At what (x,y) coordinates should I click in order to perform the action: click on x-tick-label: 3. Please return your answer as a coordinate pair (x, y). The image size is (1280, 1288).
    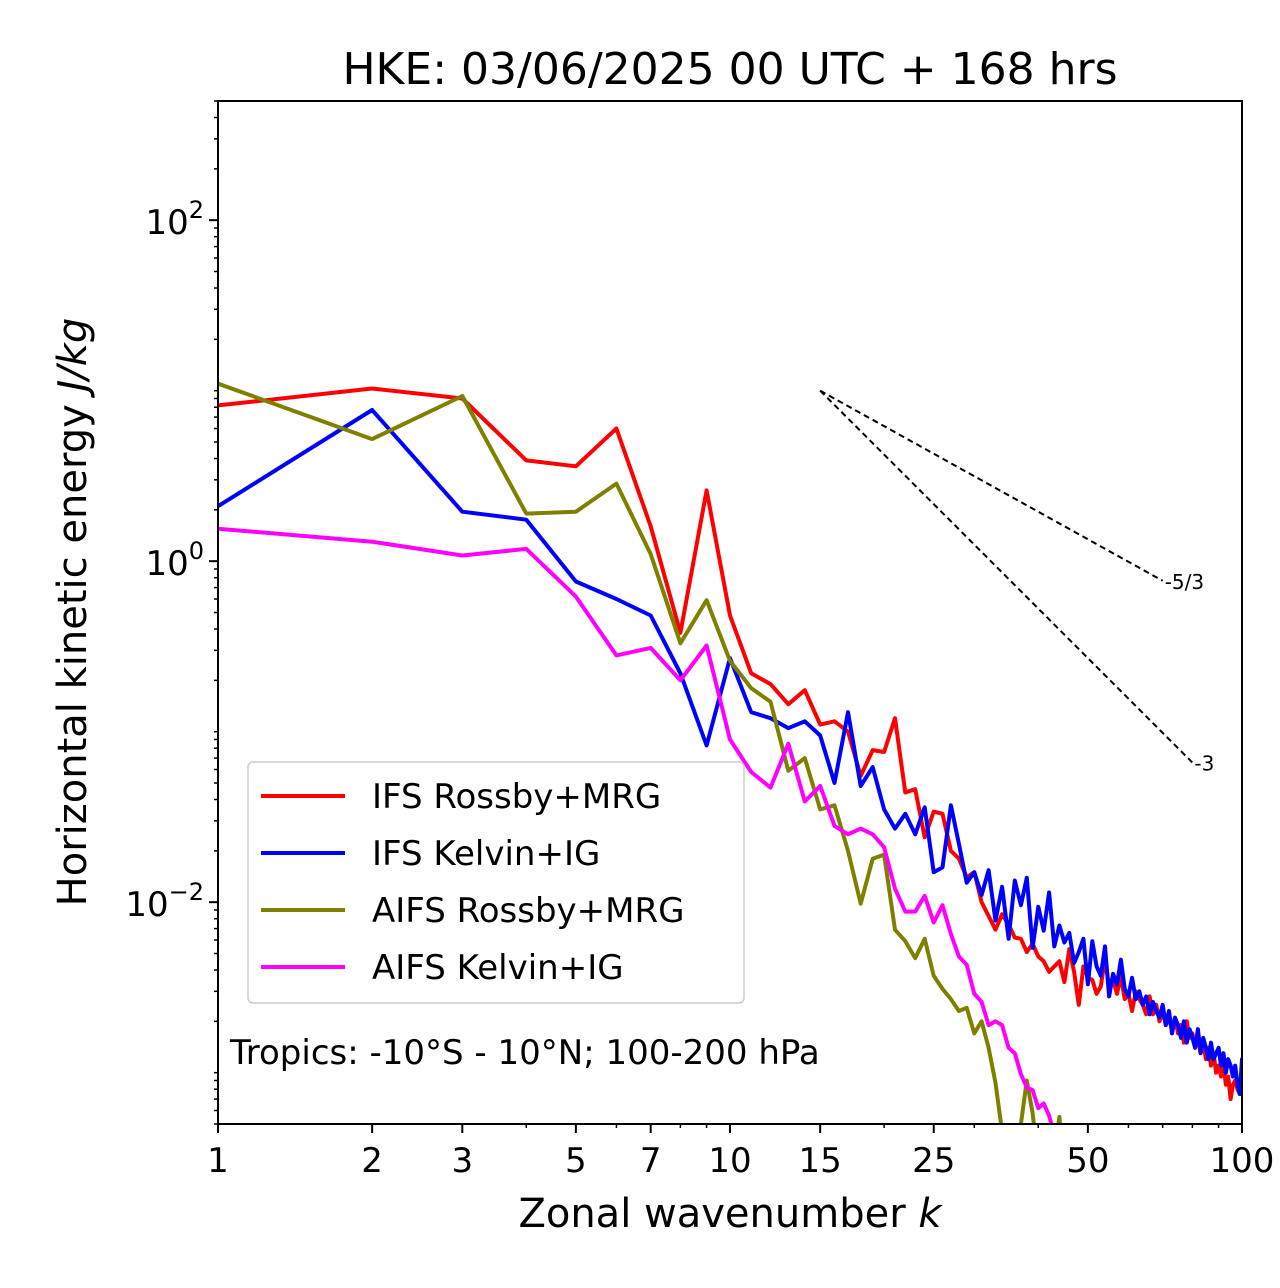
    Looking at the image, I should click on (462, 1161).